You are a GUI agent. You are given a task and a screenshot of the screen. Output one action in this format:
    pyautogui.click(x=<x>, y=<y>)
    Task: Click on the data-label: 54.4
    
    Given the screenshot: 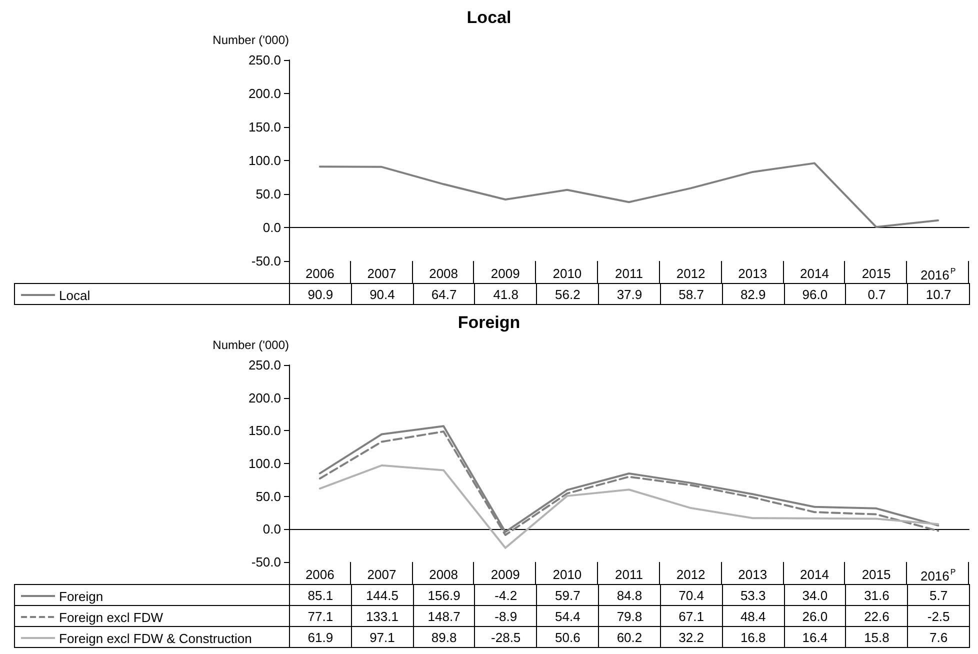 What is the action you would take?
    pyautogui.click(x=567, y=616)
    